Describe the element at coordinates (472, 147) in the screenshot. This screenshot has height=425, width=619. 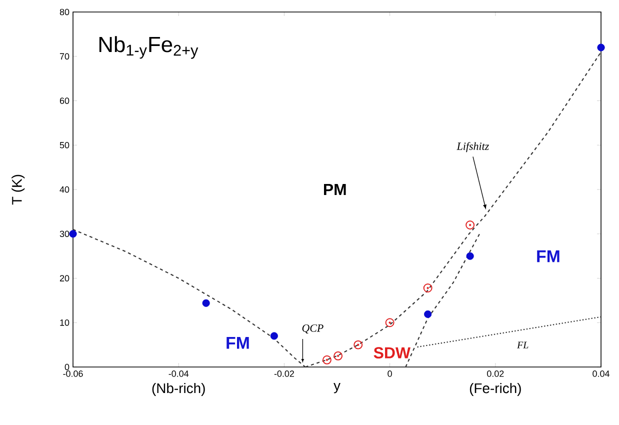
I see `annotation: Lifshitz` at that location.